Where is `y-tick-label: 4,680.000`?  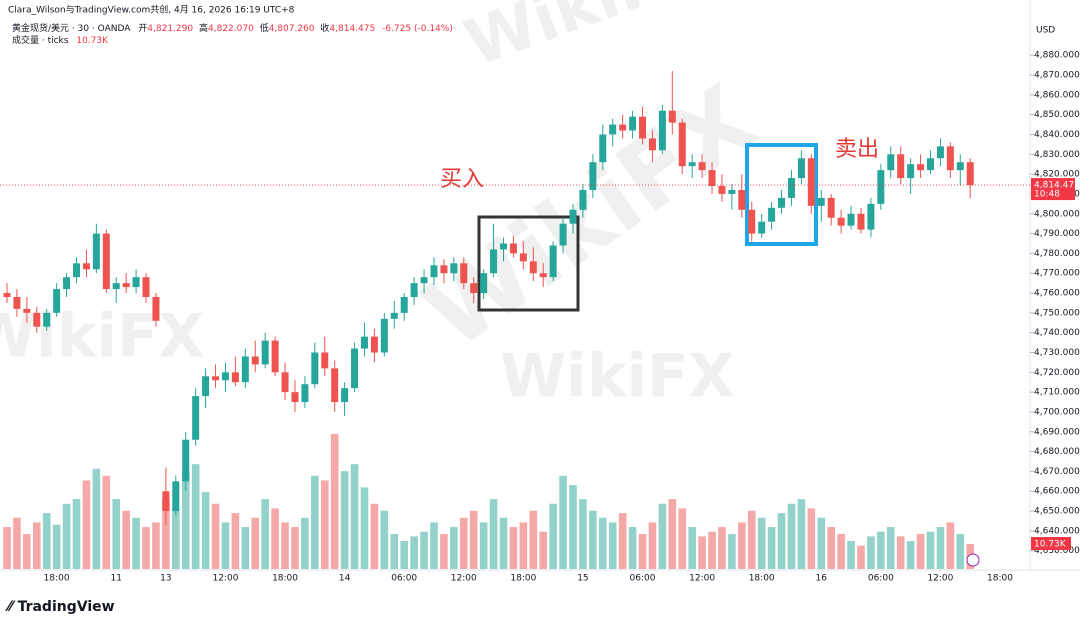 y-tick-label: 4,680.000 is located at coordinates (1057, 452).